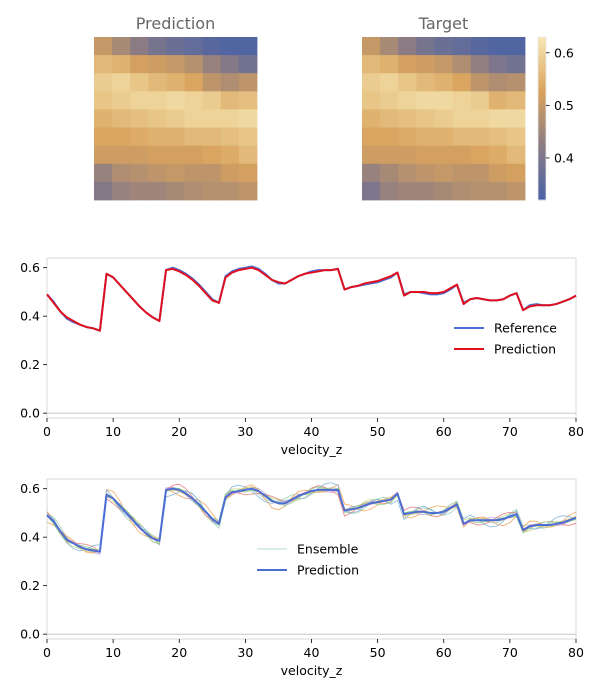 The height and width of the screenshot is (700, 600). Describe the element at coordinates (312, 652) in the screenshot. I see `x-tick-label: 40` at that location.